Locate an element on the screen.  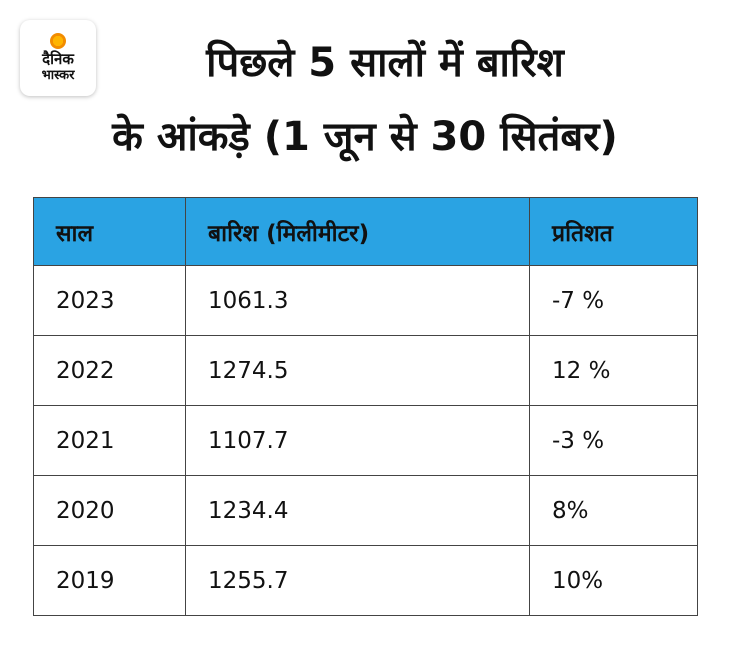
rainfall-cell: 1274.5 is located at coordinates (357, 370).